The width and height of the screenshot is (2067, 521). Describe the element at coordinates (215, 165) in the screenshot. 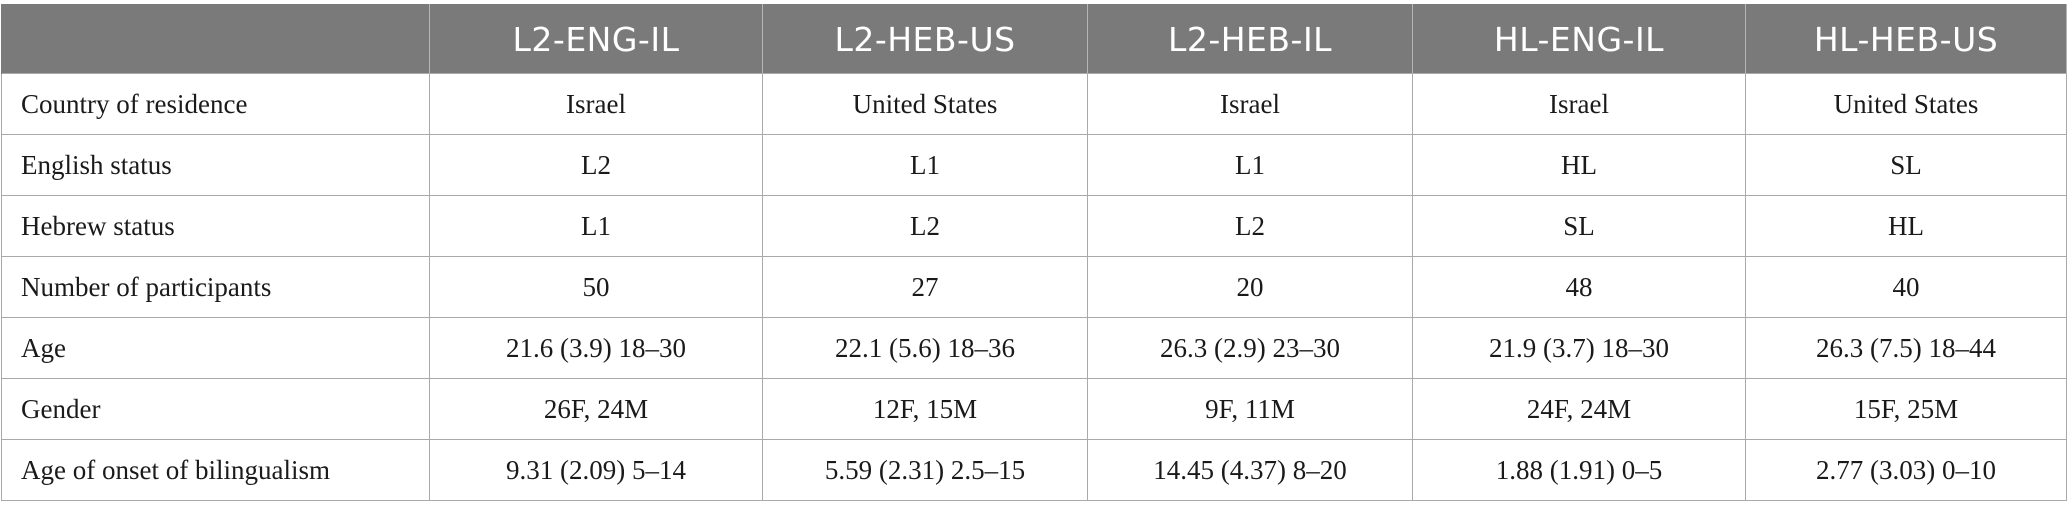

I see `row-label: English status` at that location.